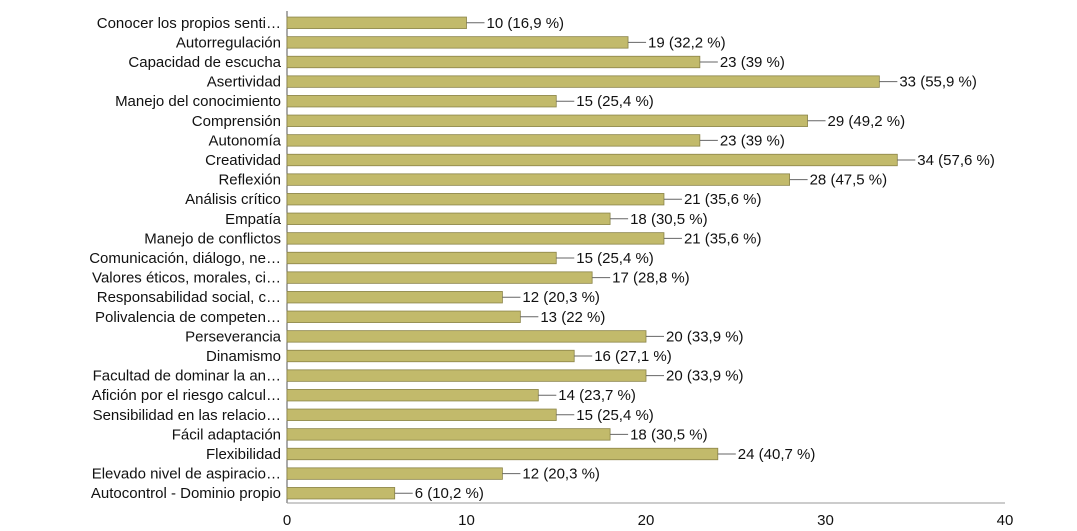 This screenshot has width=1077, height=531. I want to click on category-label: Dinamismo, so click(243, 356).